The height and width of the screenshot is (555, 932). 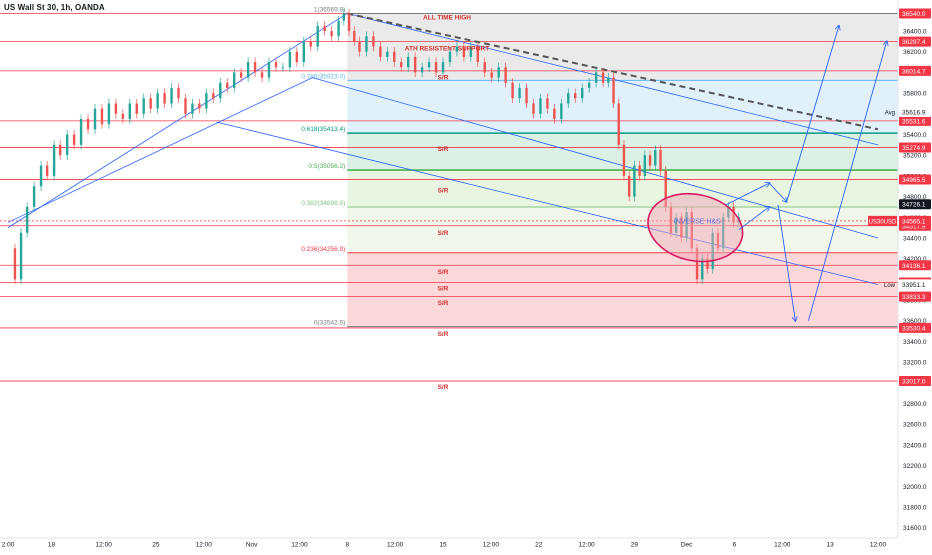 I want to click on y-tick-label-5: 32600.0, so click(x=915, y=425).